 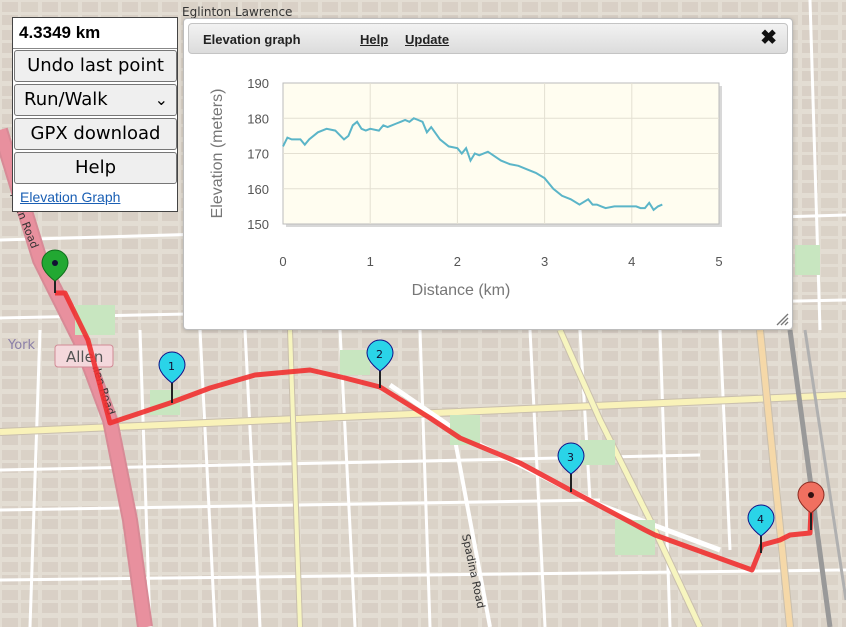 I want to click on activity-mode-select: Run/Walk ⌄, so click(x=95, y=100).